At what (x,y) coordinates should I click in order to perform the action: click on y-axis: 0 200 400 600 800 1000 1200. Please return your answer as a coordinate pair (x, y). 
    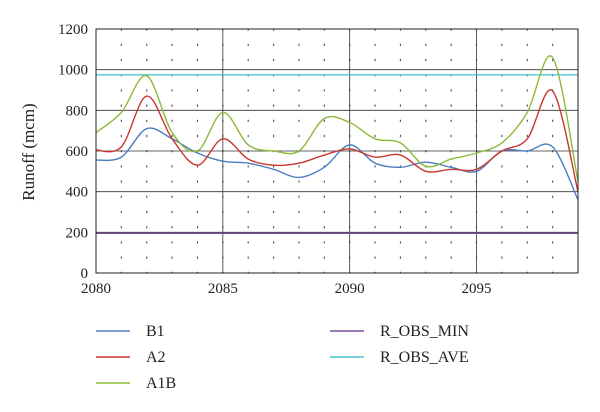
    Looking at the image, I should click on (73, 152).